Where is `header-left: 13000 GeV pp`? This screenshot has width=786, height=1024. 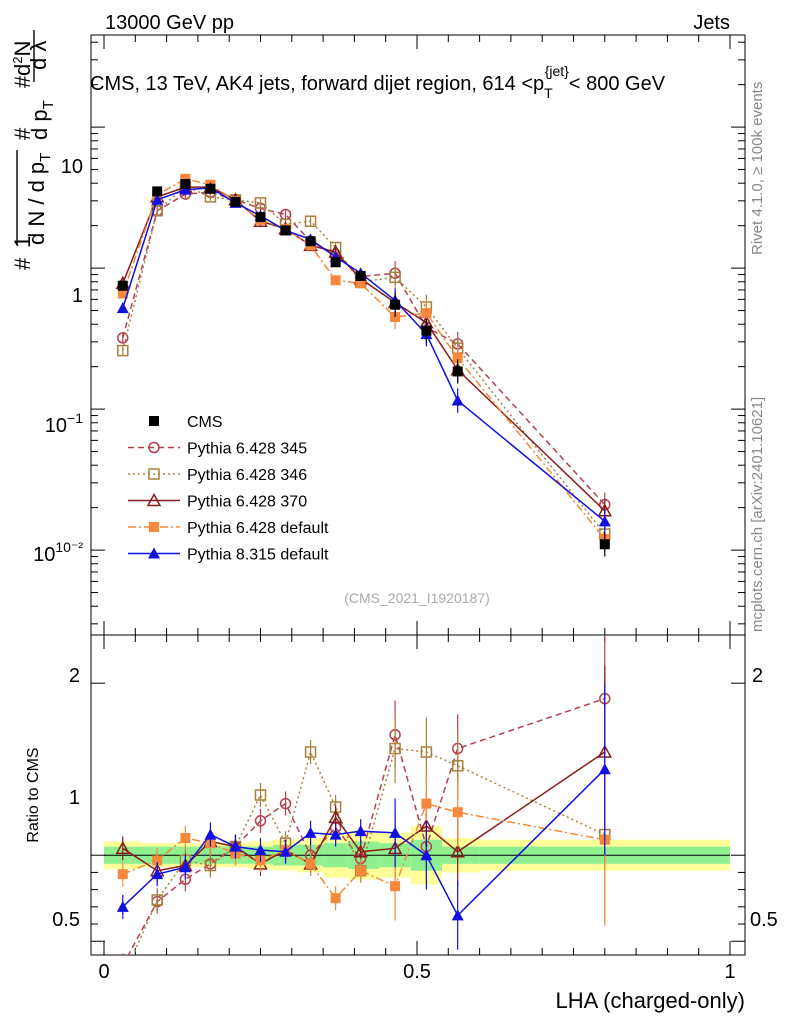
header-left: 13000 GeV pp is located at coordinates (169, 23).